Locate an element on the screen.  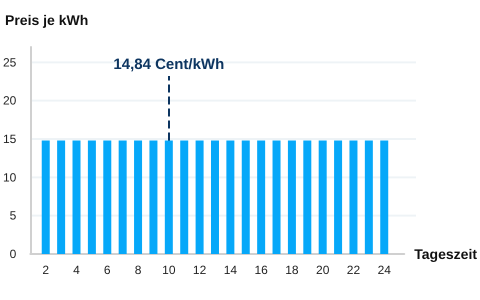
y-tick-label: 0 is located at coordinates (13, 254).